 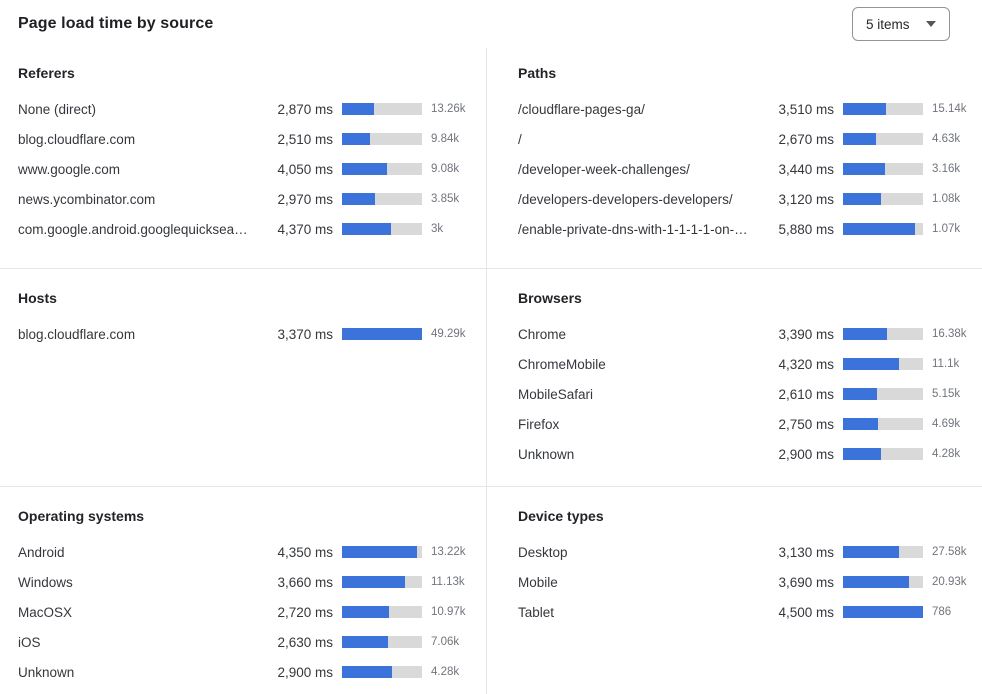 What do you see at coordinates (247, 199) in the screenshot?
I see `chart-row: news.ycombinator.com 2,970 ms 3.85k` at bounding box center [247, 199].